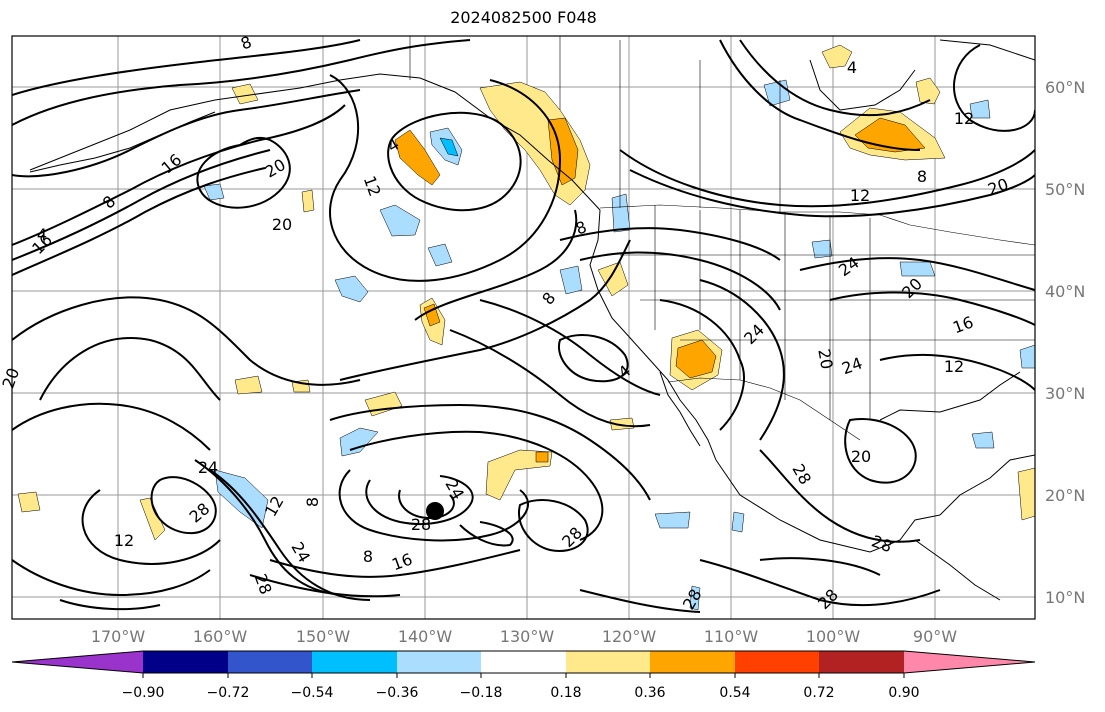 Image resolution: width=1105 pixels, height=712 pixels. Describe the element at coordinates (435, 511) in the screenshot. I see `storm-center-marker` at that location.